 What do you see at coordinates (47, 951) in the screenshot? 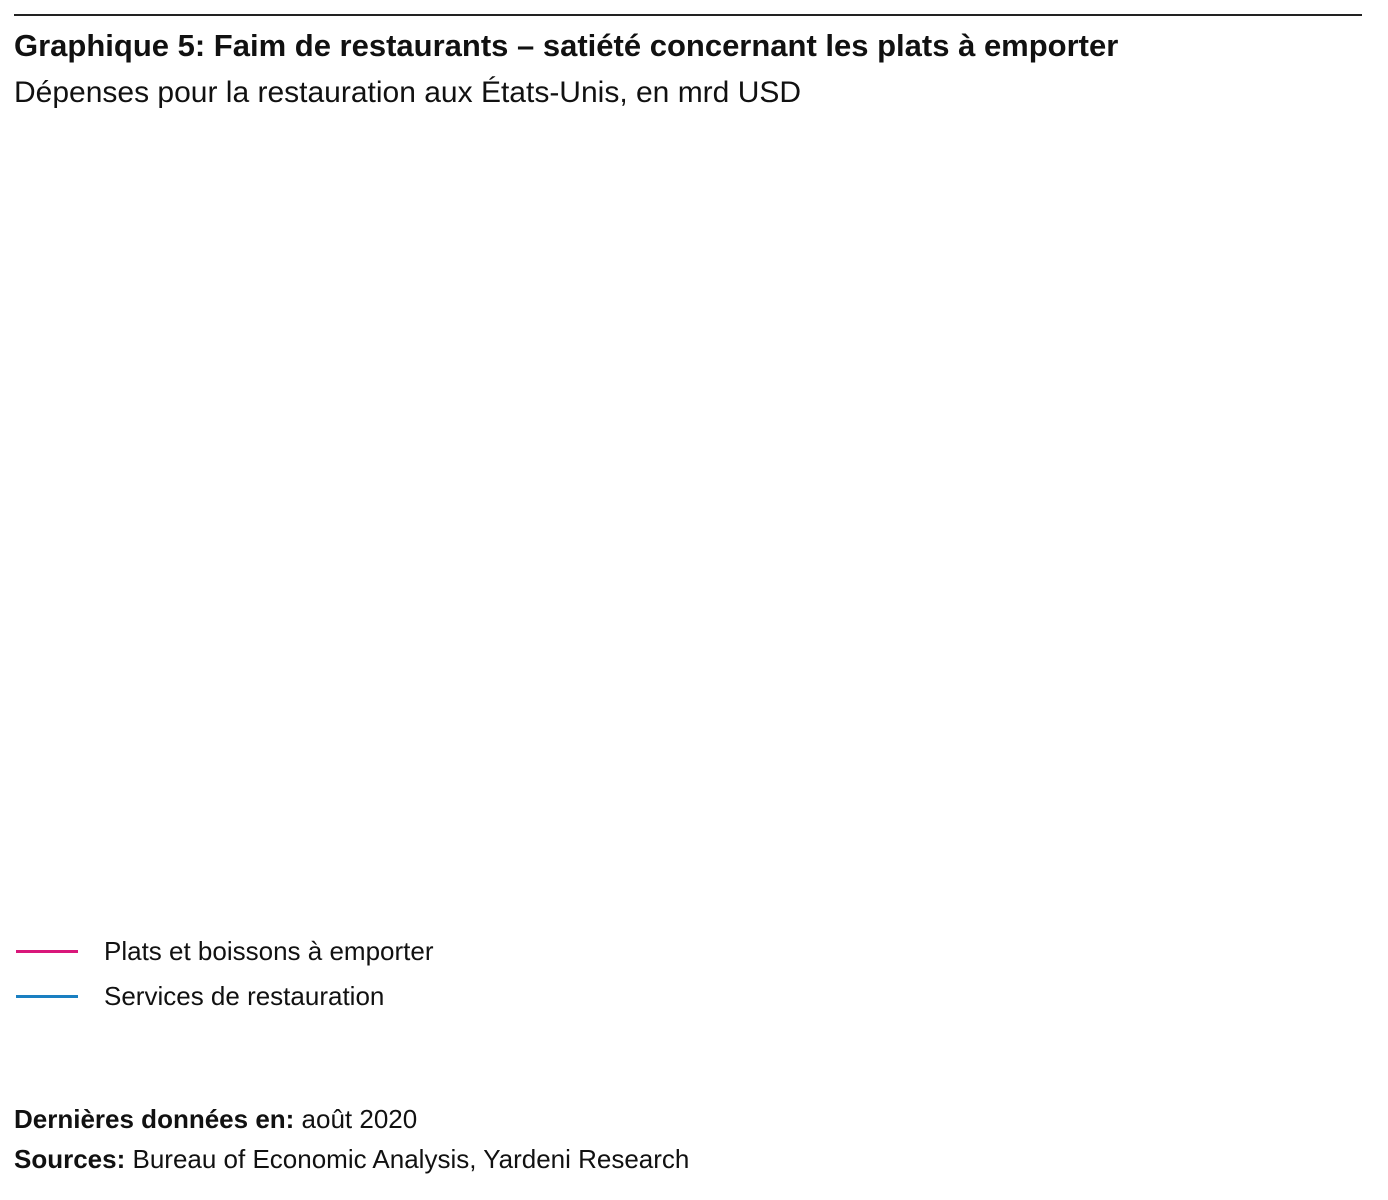
I see `legend-swatch-takeaway` at bounding box center [47, 951].